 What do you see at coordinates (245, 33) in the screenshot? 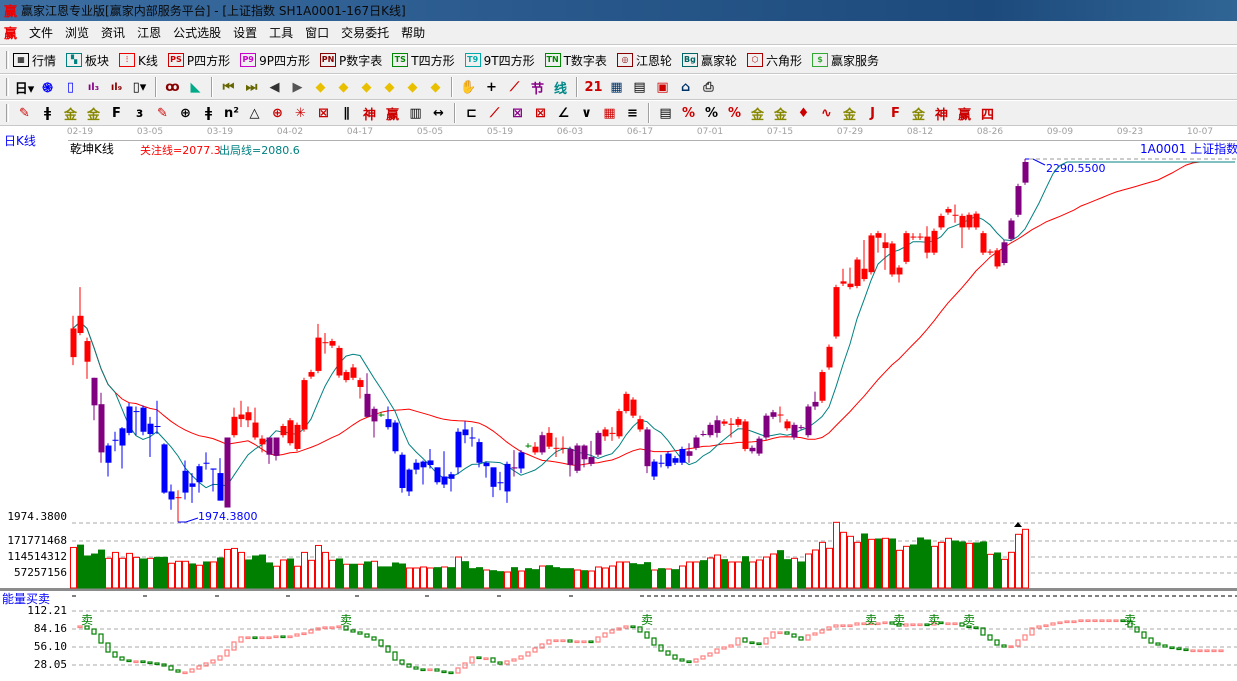
I see `menu-settings: 设置` at bounding box center [245, 33].